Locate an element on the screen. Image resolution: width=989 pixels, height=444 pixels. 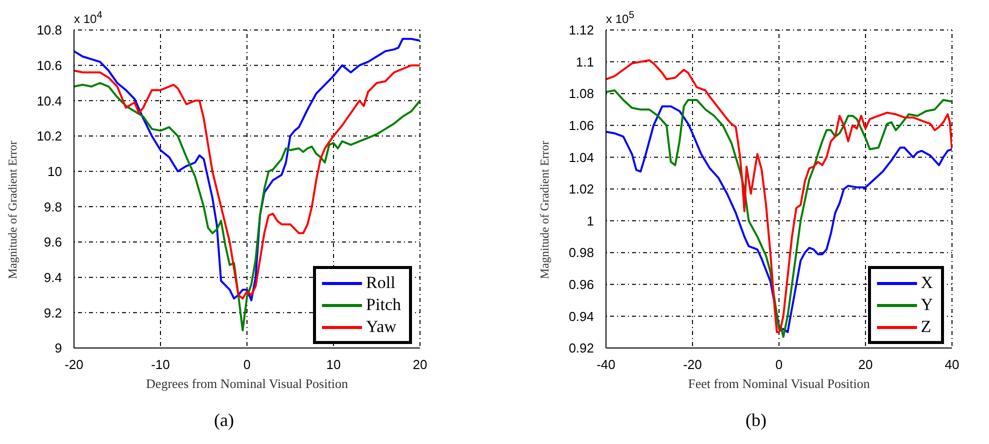
y-tick-label: 9.8 is located at coordinates (53, 206).